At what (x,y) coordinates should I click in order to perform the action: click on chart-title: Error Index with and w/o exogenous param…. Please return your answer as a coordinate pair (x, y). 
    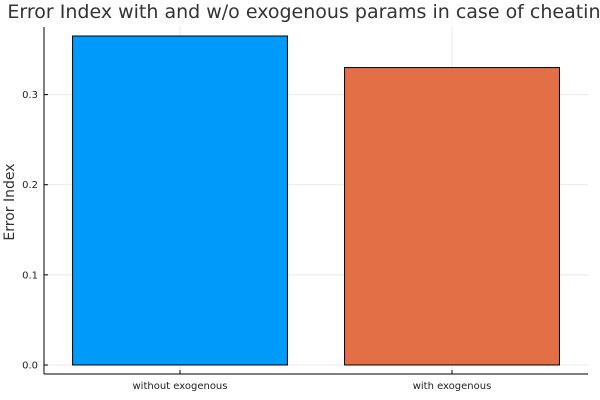
    Looking at the image, I should click on (303, 12).